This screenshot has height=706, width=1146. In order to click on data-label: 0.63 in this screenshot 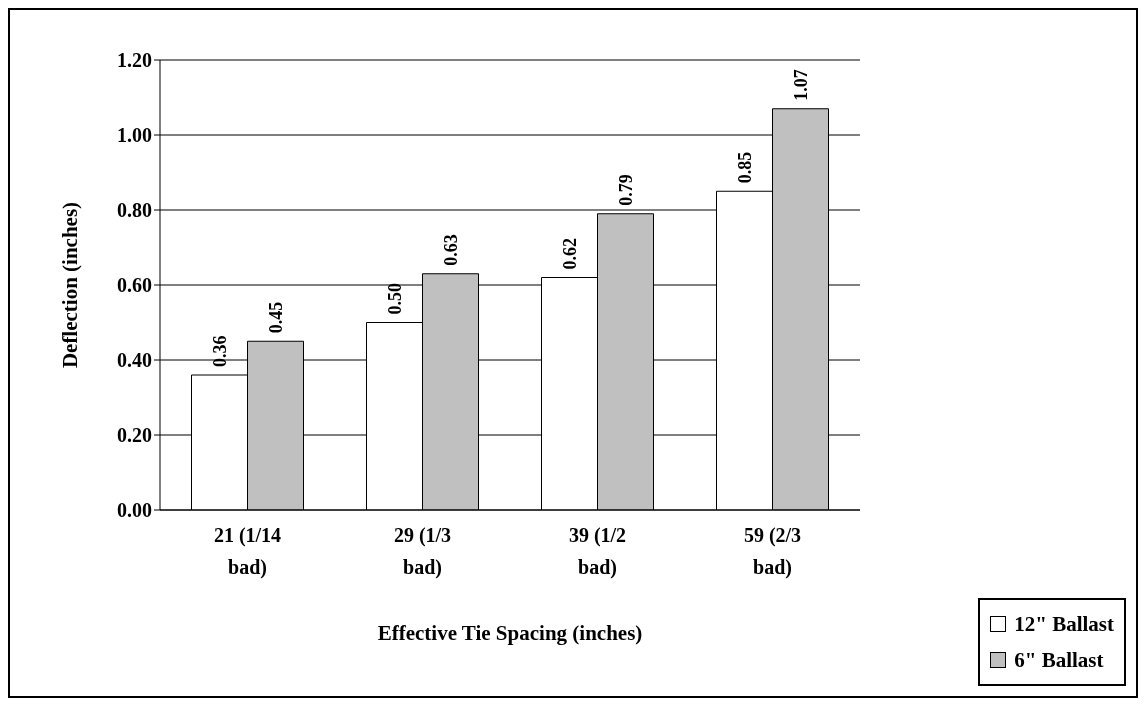, I will do `click(450, 250)`.